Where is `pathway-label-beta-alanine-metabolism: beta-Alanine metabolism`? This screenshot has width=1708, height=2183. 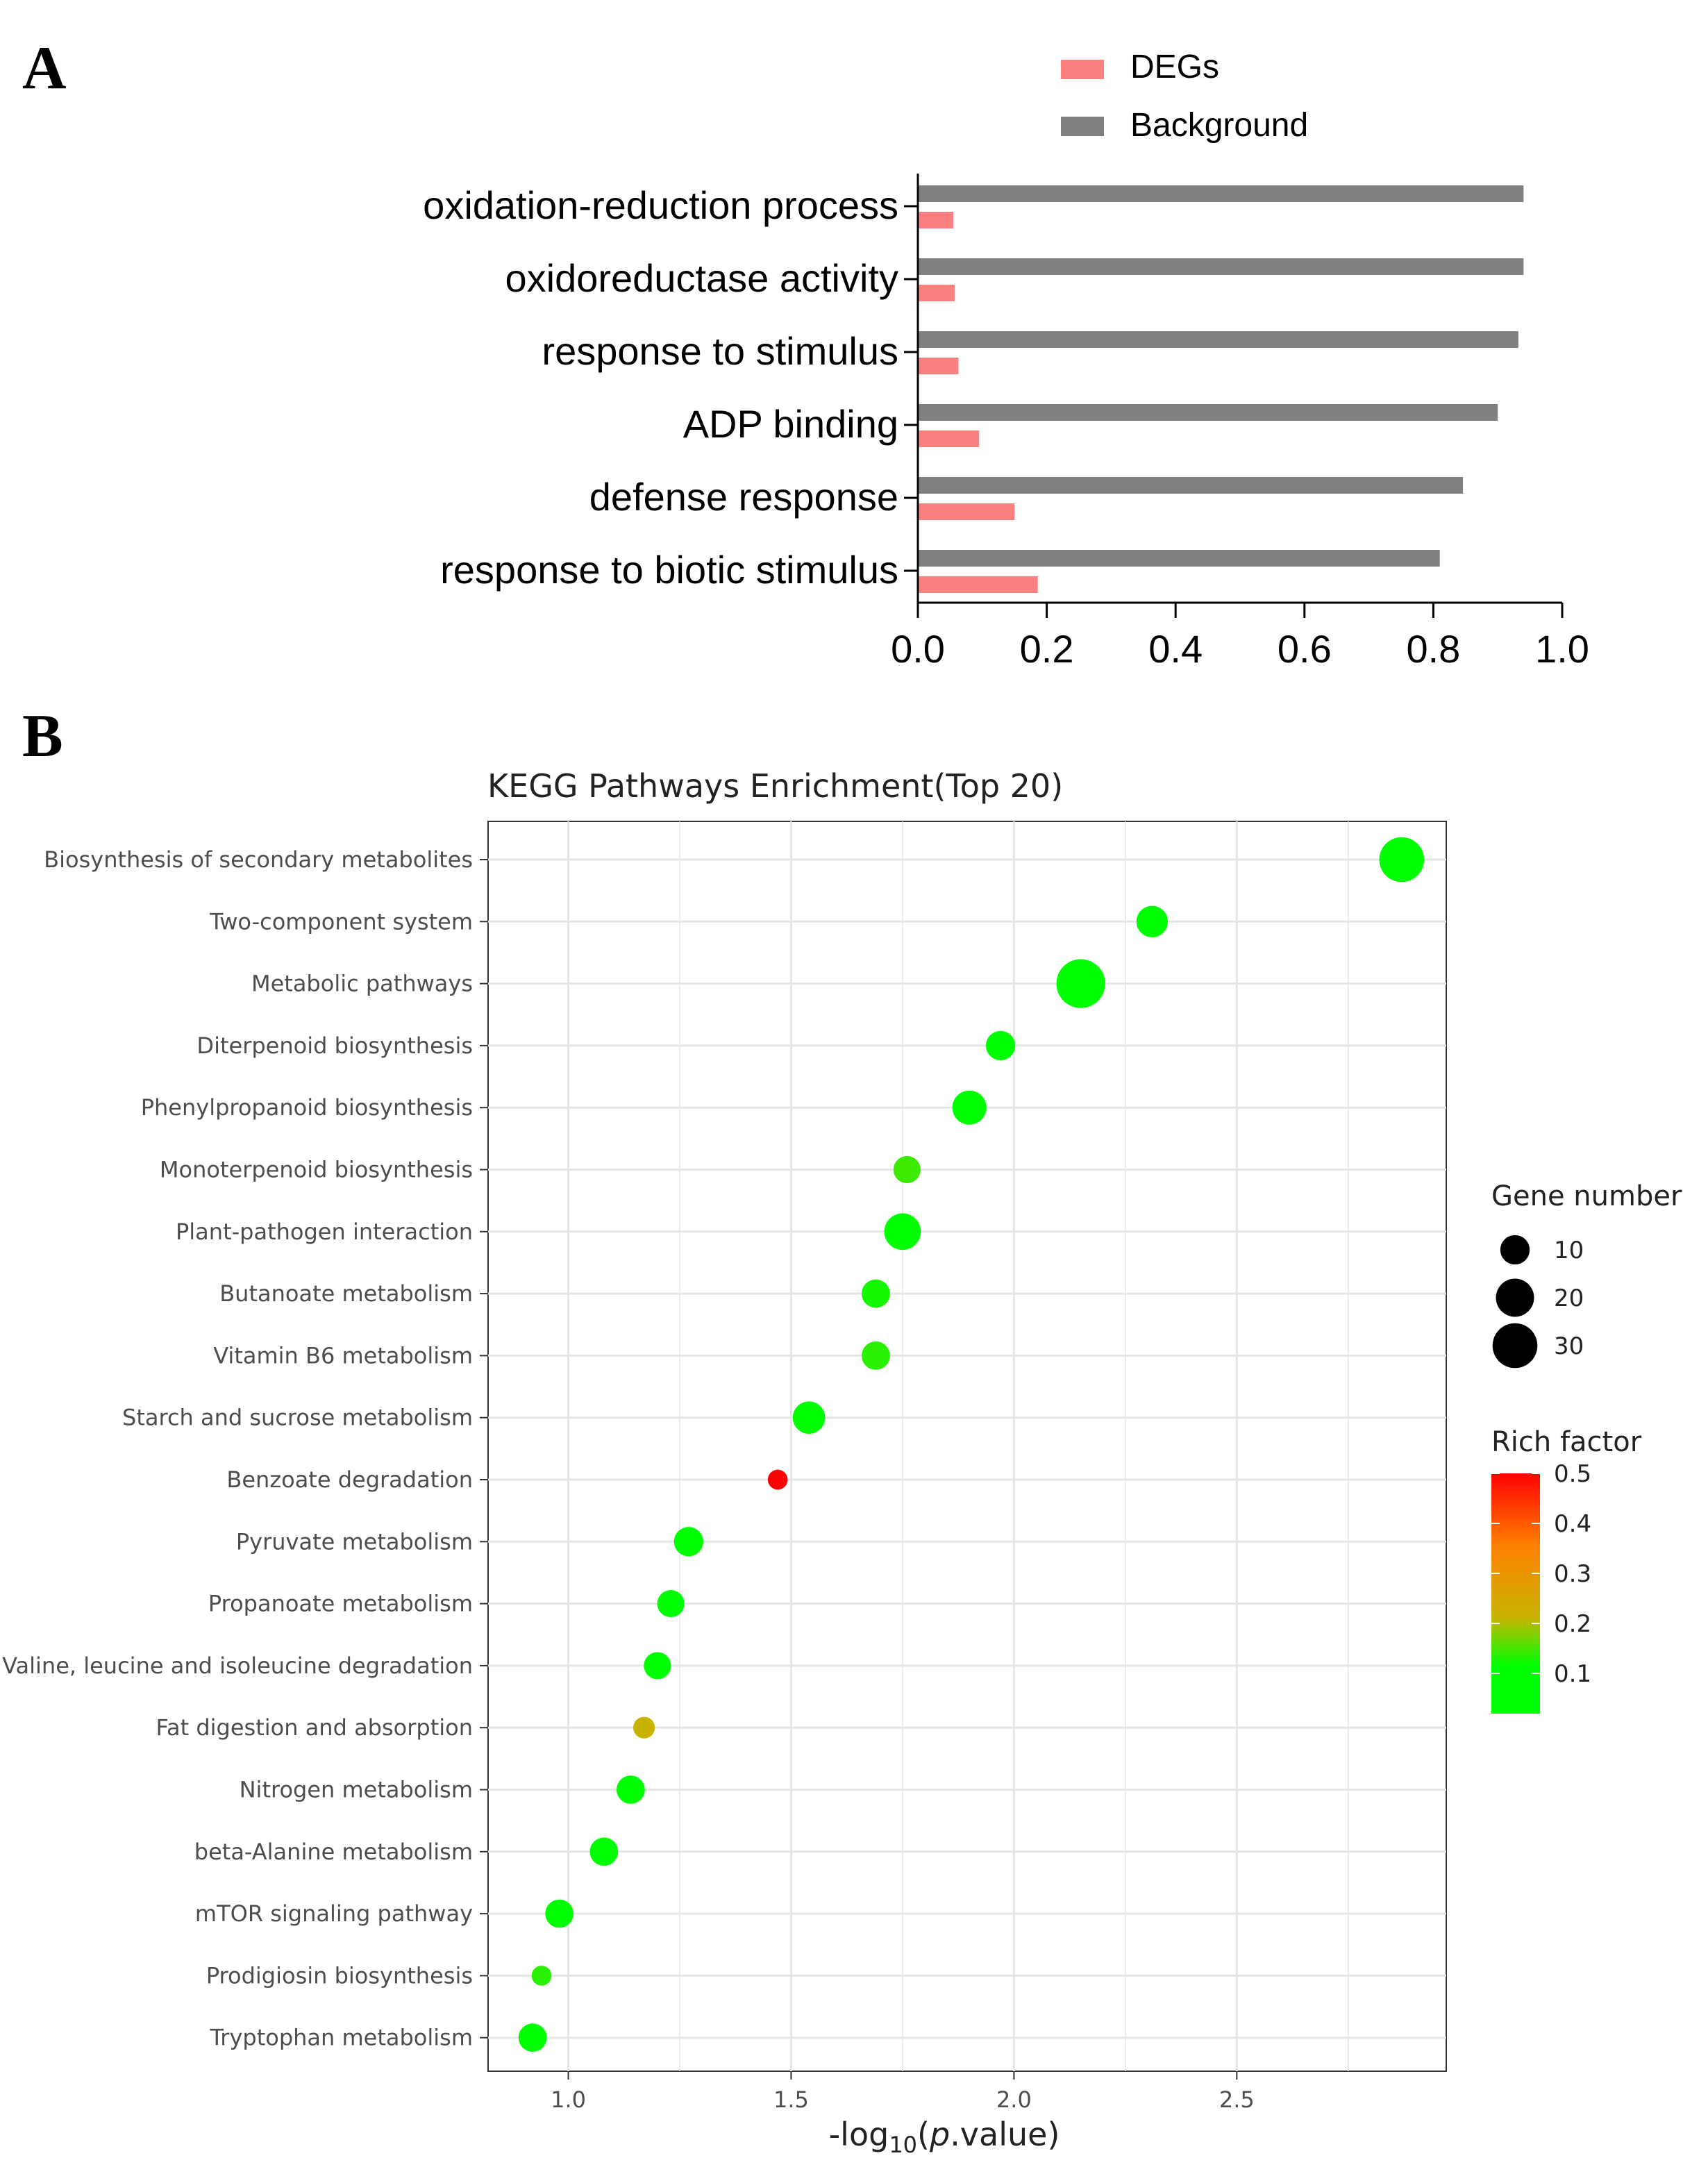 pathway-label-beta-alanine-metabolism: beta-Alanine metabolism is located at coordinates (333, 1852).